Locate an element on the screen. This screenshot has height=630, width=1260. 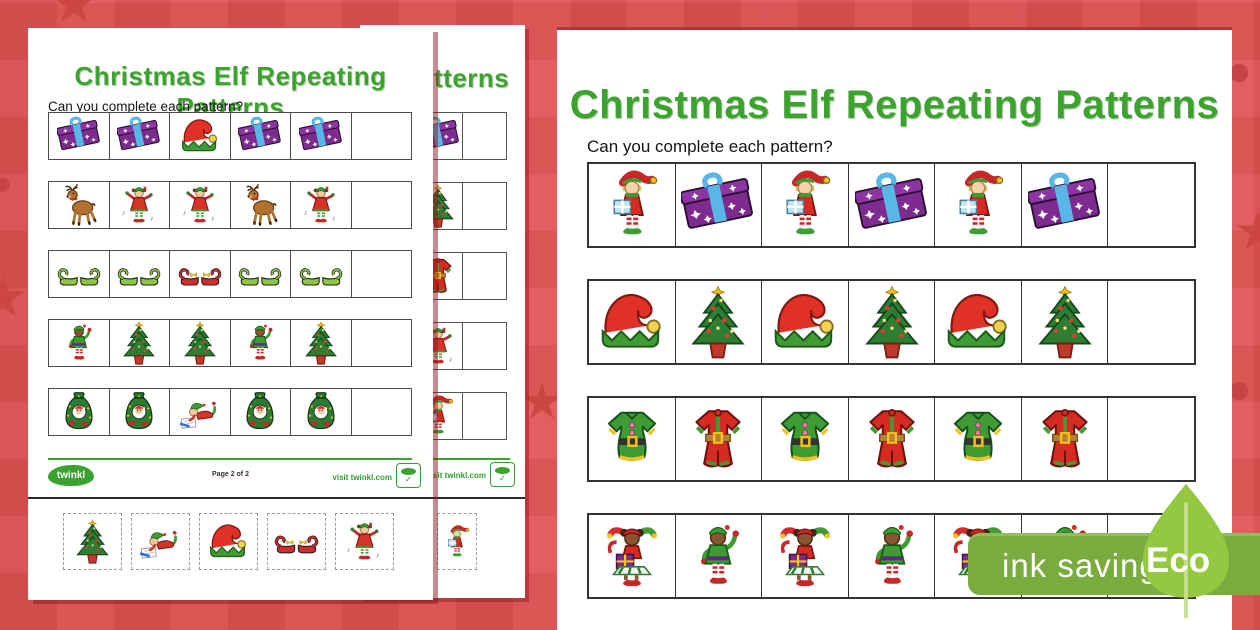
clothes-green-icon is located at coordinates (632, 439).